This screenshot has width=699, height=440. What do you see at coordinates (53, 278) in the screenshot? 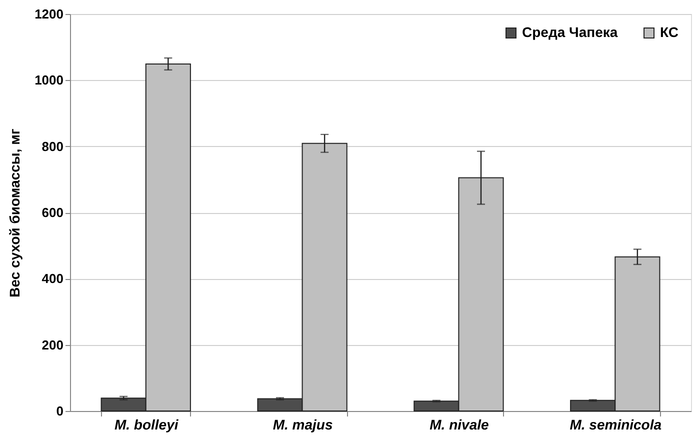
I see `y-tick-label: 400` at bounding box center [53, 278].